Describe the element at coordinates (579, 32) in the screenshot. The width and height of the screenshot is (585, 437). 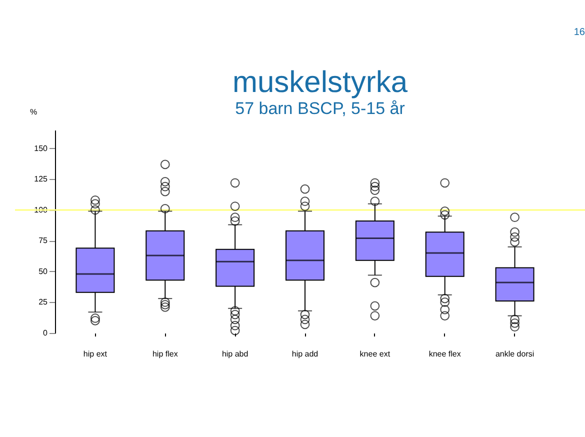
I see `text: 16` at that location.